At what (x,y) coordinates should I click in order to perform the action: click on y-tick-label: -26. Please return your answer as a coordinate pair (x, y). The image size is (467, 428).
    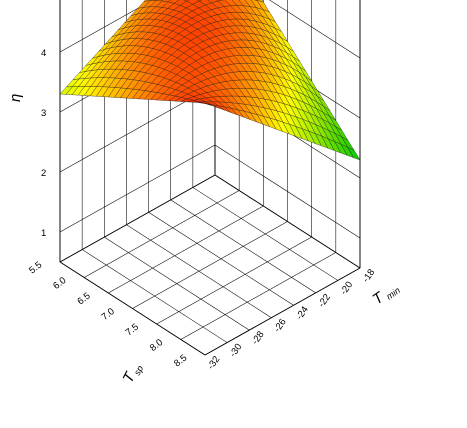
    Looking at the image, I should click on (280, 326).